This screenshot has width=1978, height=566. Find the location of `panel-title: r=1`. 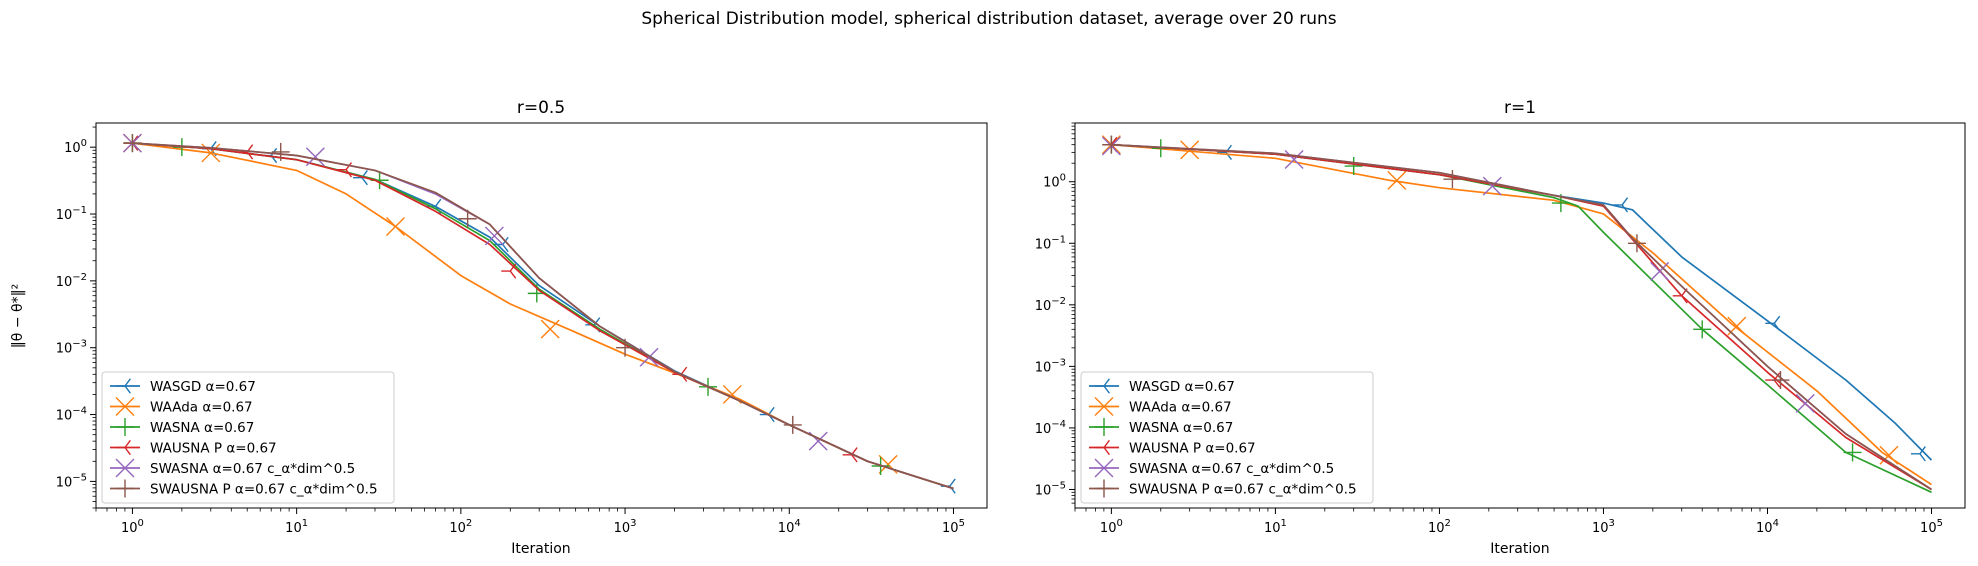

panel-title: r=1 is located at coordinates (1520, 108).